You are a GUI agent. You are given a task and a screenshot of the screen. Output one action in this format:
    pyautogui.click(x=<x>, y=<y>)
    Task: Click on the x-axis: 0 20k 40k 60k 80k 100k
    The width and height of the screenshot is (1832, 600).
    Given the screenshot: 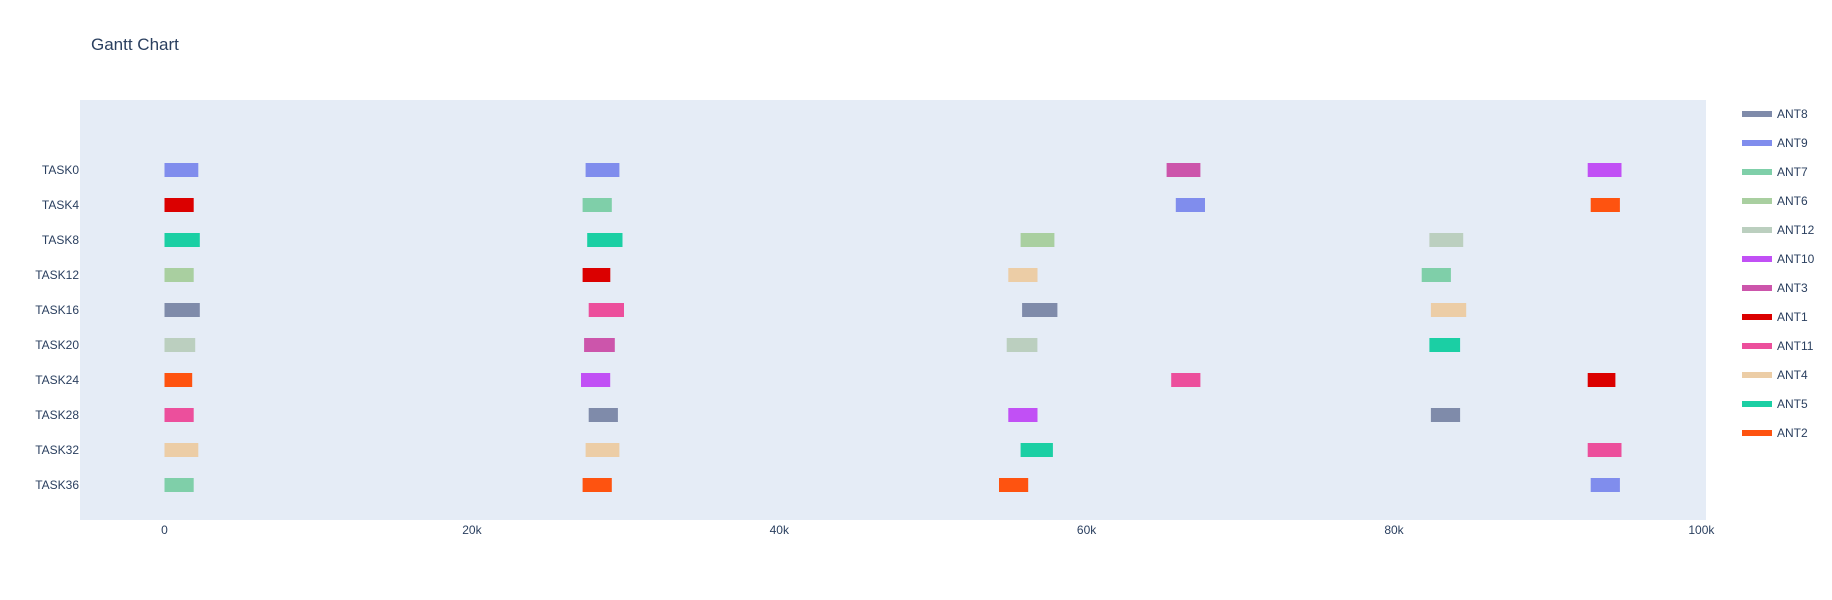 What is the action you would take?
    pyautogui.click(x=938, y=530)
    